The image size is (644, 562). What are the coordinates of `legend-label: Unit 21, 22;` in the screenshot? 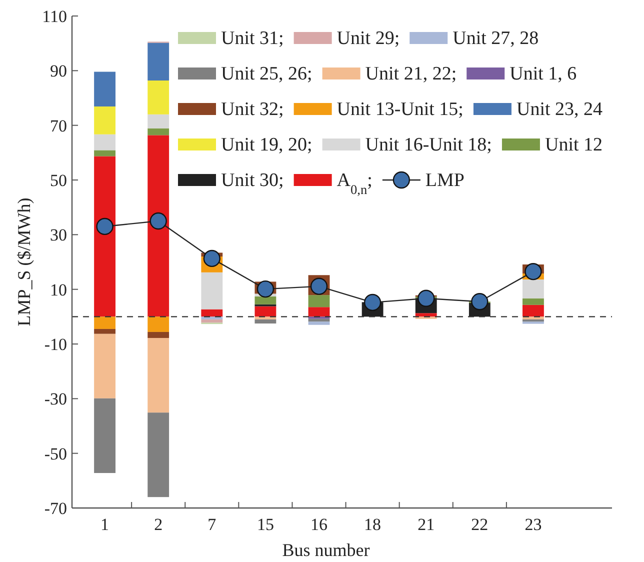 It's located at (411, 74).